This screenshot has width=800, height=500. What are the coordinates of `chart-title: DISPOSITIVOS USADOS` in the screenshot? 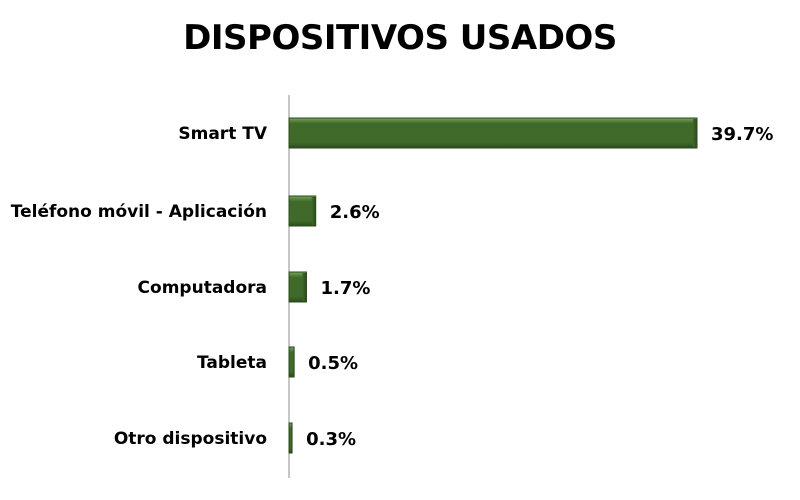 It's located at (400, 38).